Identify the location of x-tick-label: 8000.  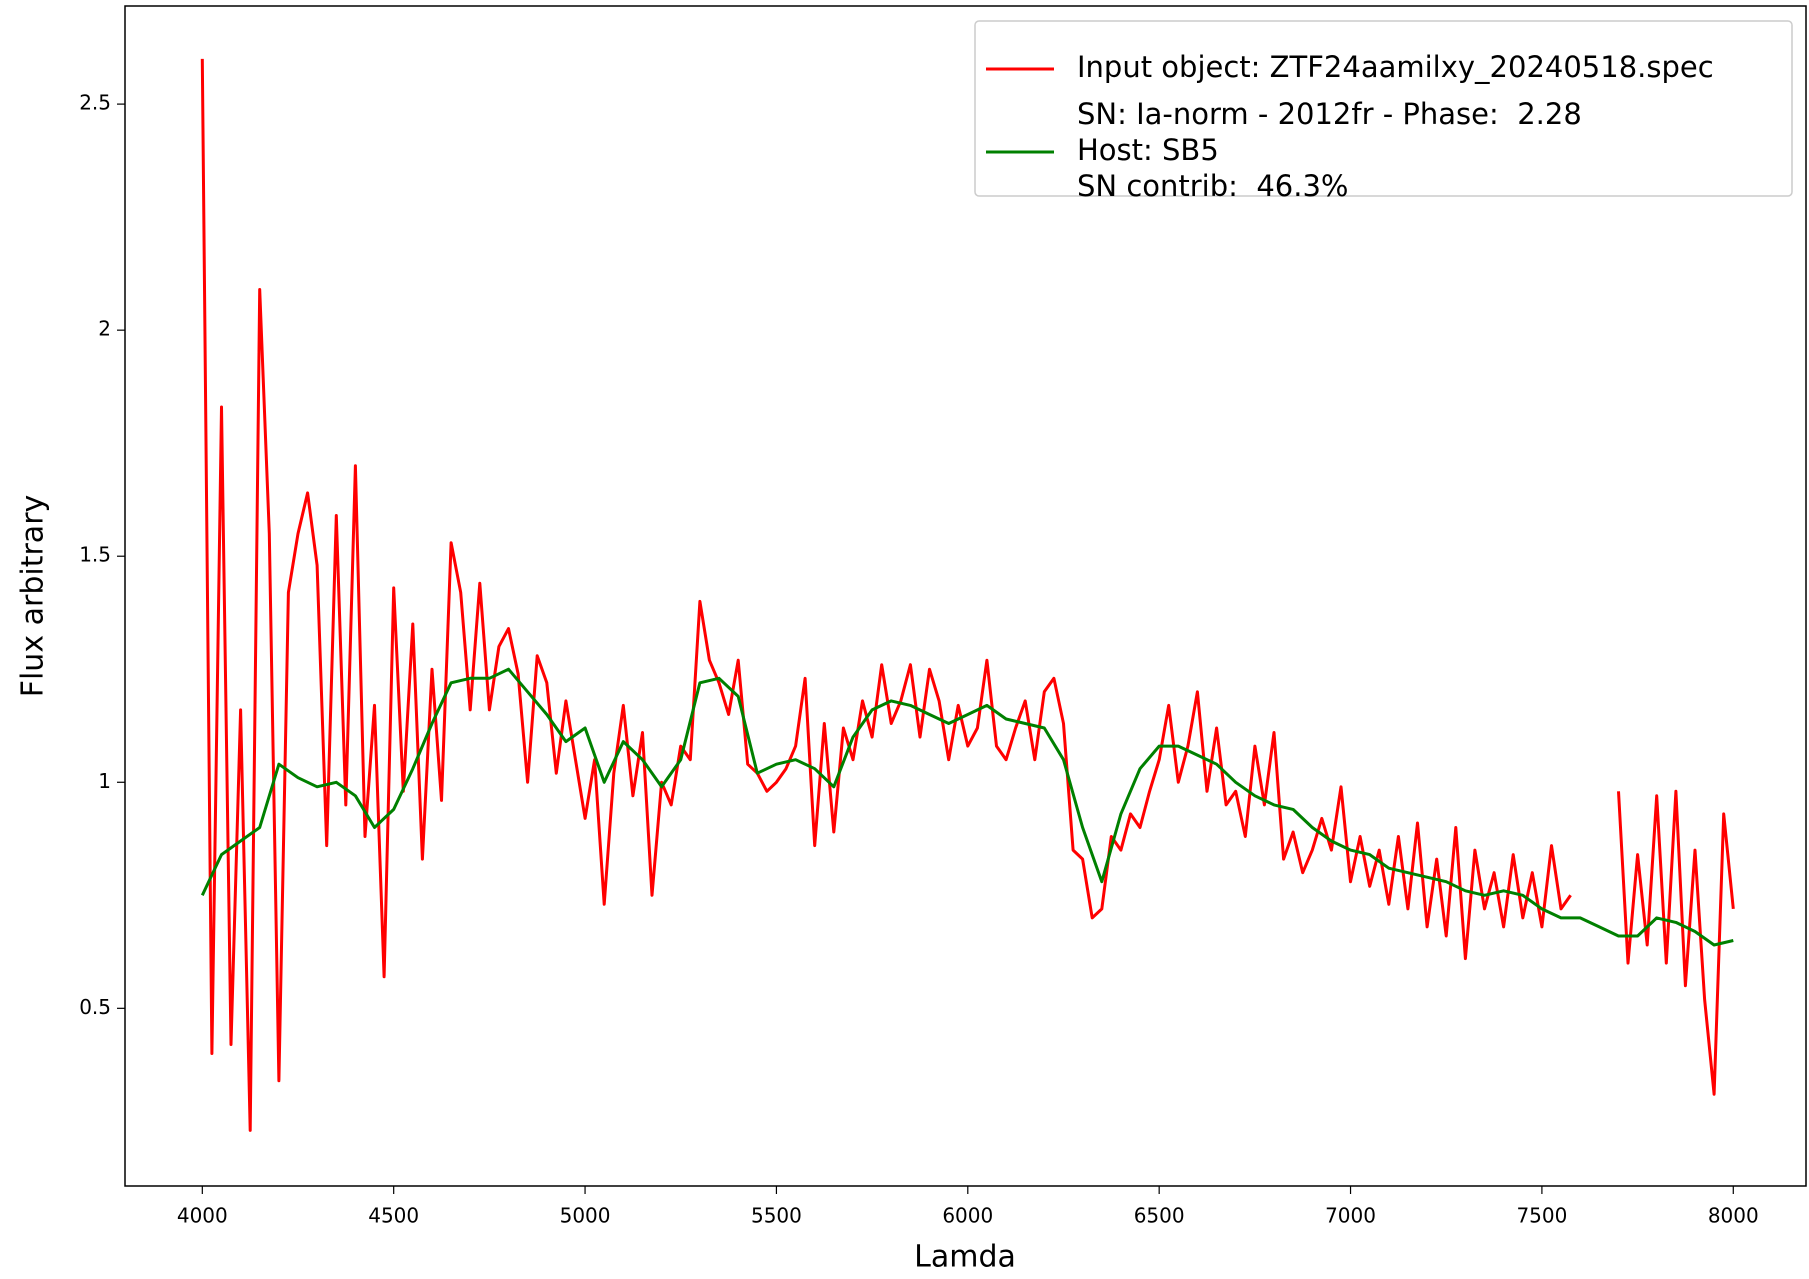
(1733, 1216).